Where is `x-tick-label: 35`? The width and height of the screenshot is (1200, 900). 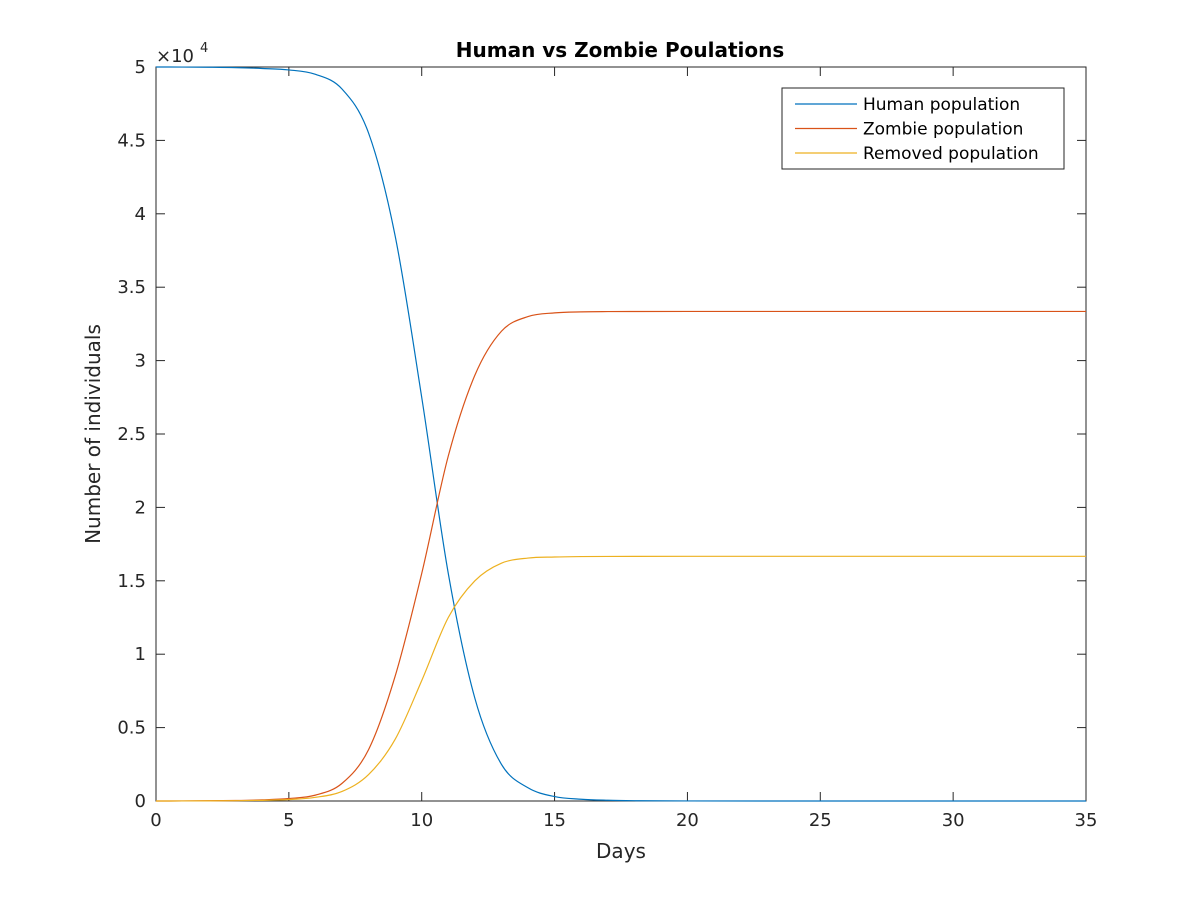 x-tick-label: 35 is located at coordinates (1086, 820).